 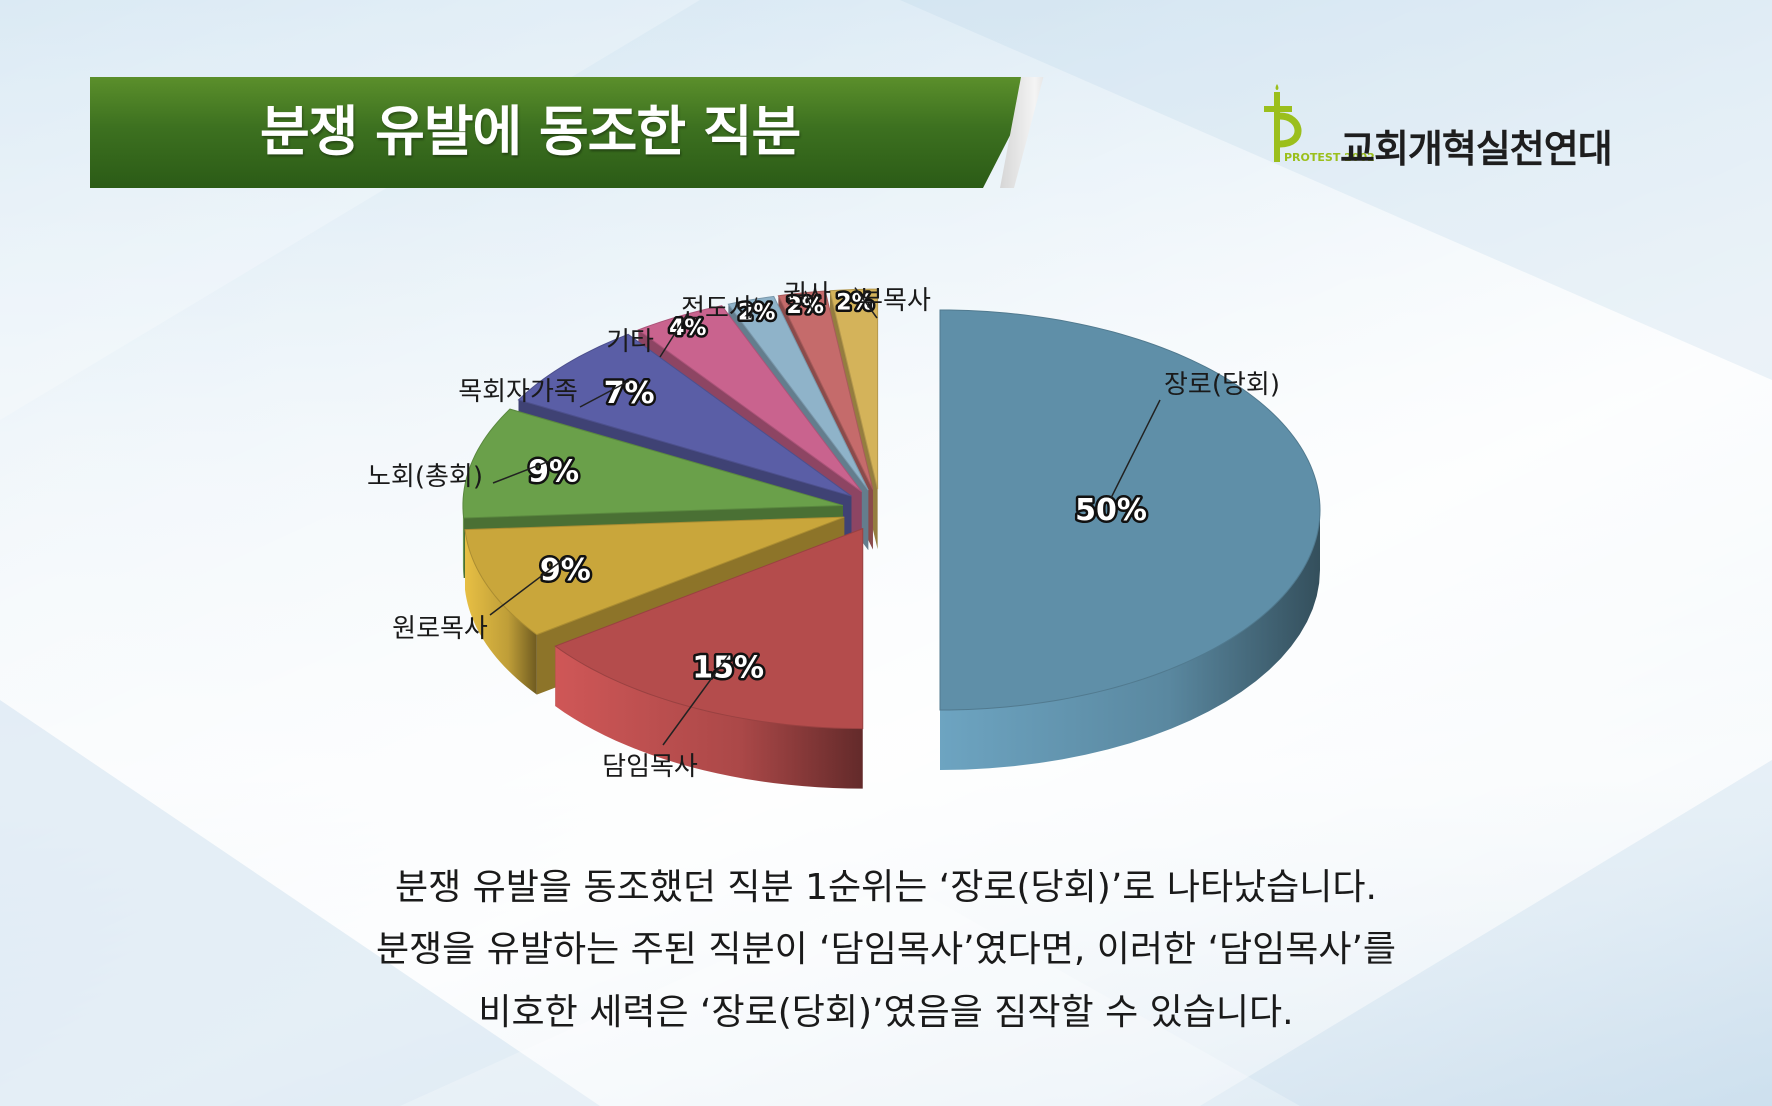 I want to click on category-label: 노회(총회), so click(x=425, y=477).